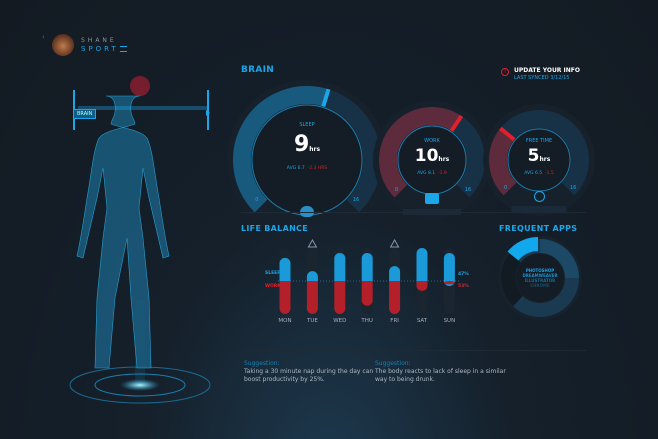 The height and width of the screenshot is (439, 658). What do you see at coordinates (463, 274) in the screenshot?
I see `sleep-percent: 47%` at bounding box center [463, 274].